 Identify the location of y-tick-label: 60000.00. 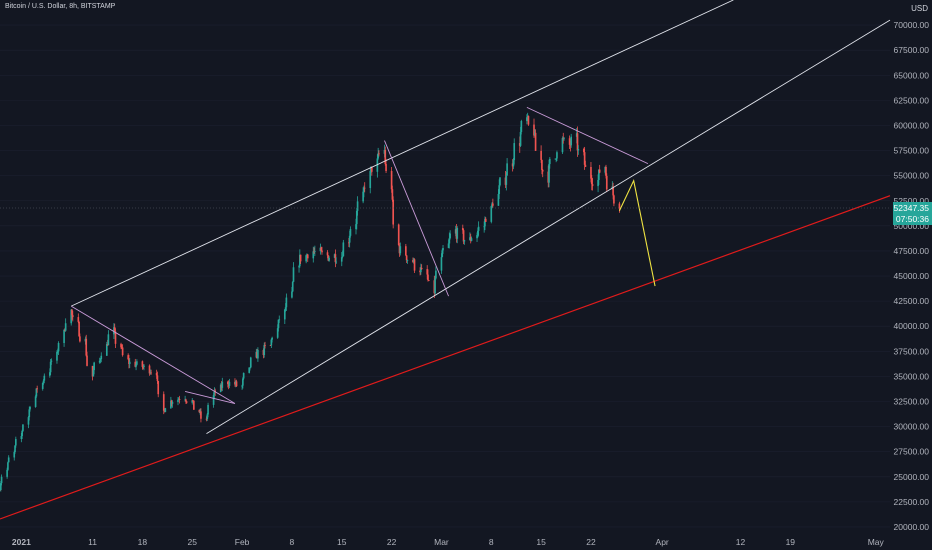
(912, 125).